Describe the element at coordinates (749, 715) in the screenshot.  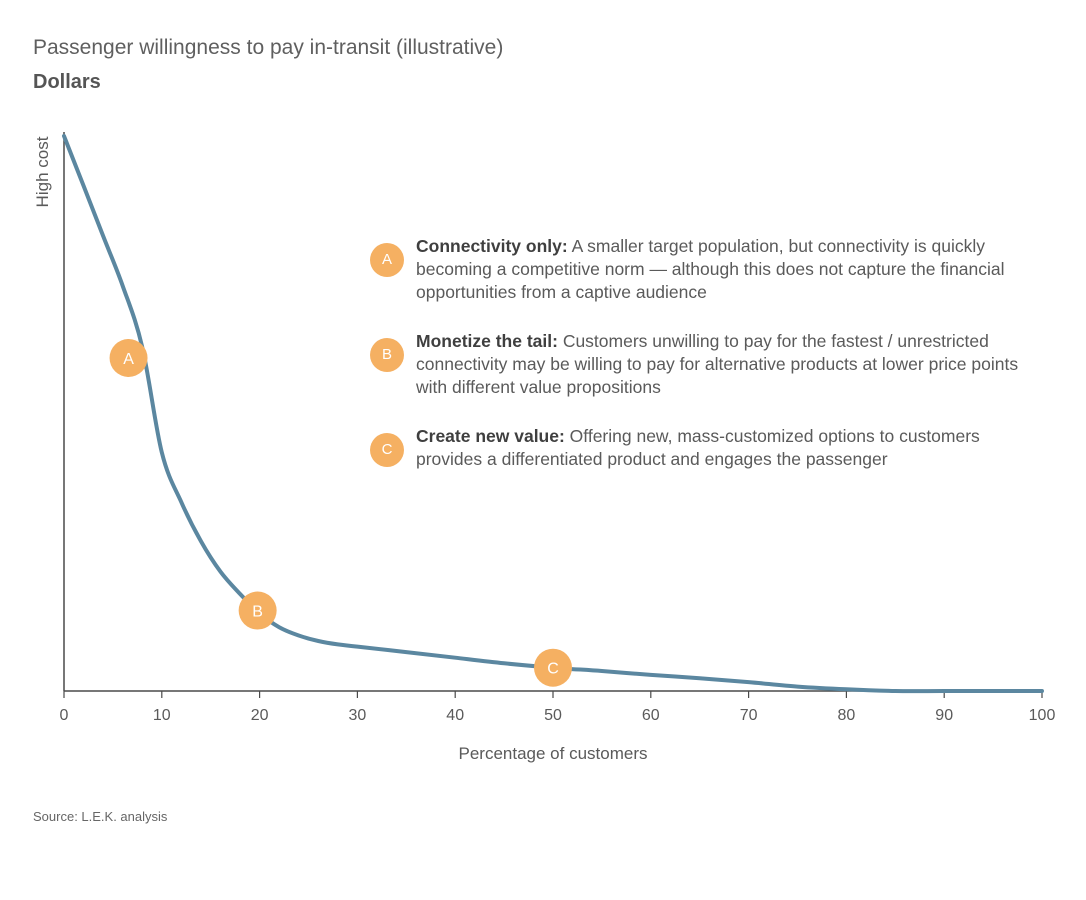
I see `x-tick-label-70: 70` at that location.